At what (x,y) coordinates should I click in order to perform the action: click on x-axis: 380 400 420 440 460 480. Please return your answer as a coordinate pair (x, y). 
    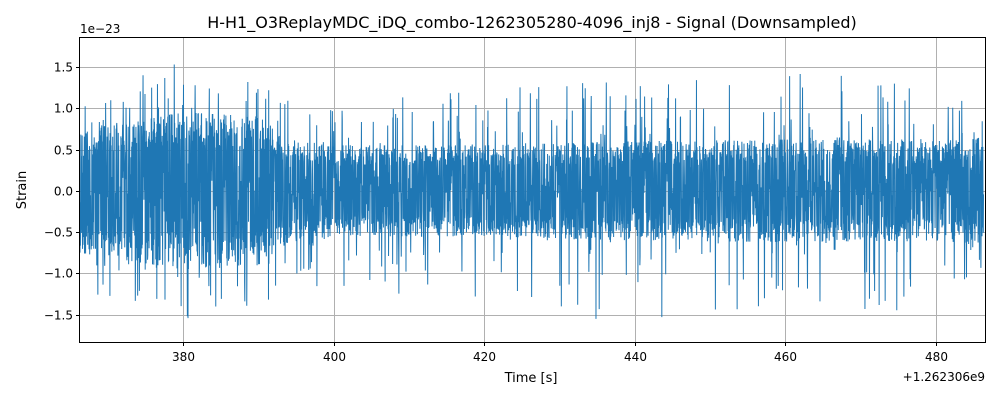
    Looking at the image, I should click on (560, 353).